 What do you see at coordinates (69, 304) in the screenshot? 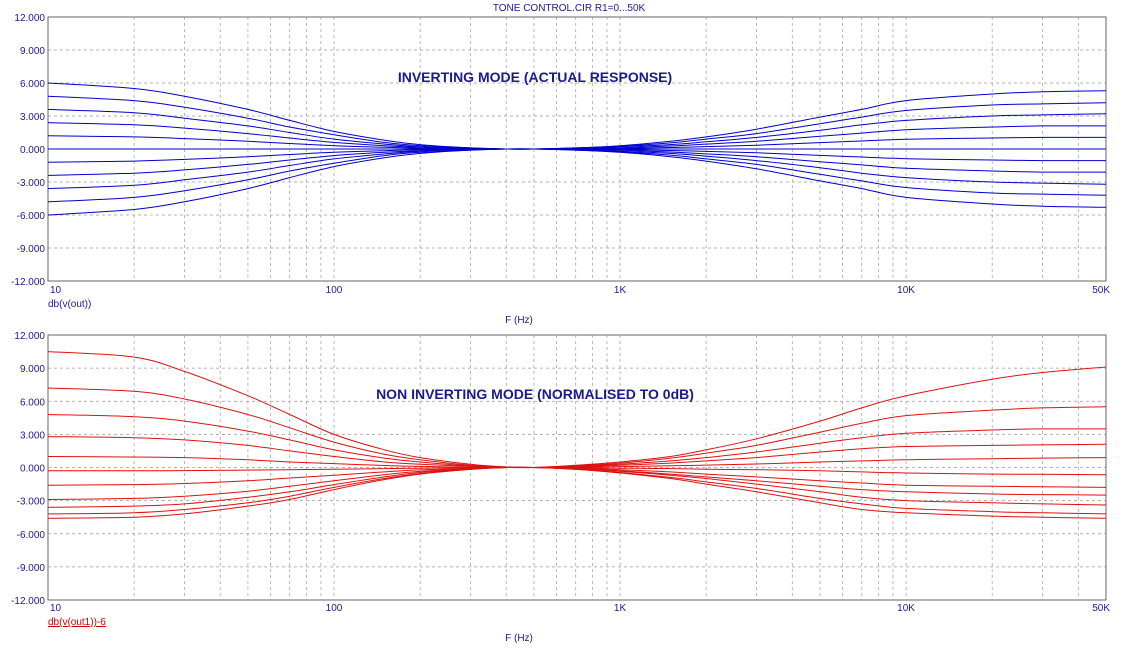
I see `trace-label: db(v(out))` at bounding box center [69, 304].